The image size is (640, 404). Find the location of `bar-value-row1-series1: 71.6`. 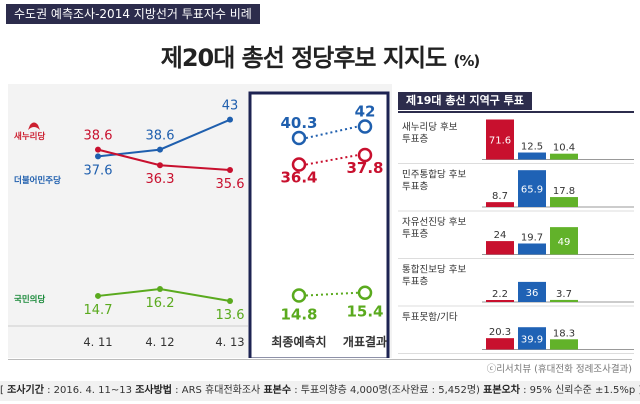

bar-value-row1-series1: 71.6 is located at coordinates (500, 141).